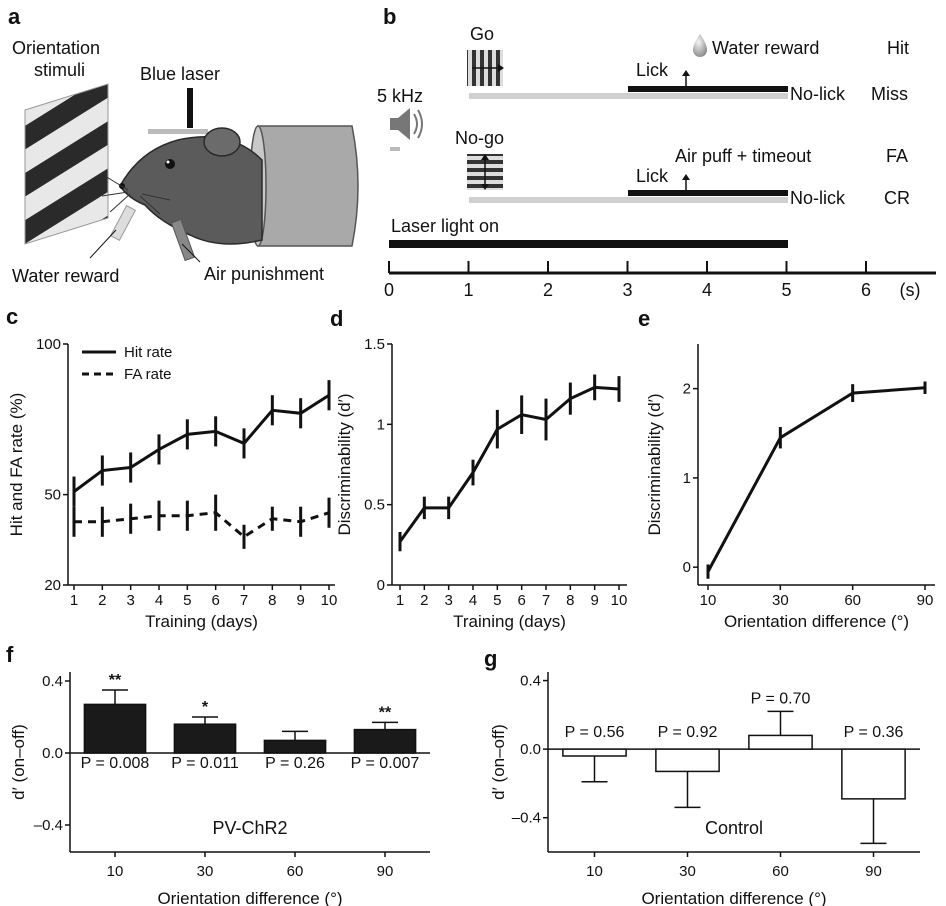 Image resolution: width=946 pixels, height=906 pixels. What do you see at coordinates (123, 223) in the screenshot?
I see `water-spout` at bounding box center [123, 223].